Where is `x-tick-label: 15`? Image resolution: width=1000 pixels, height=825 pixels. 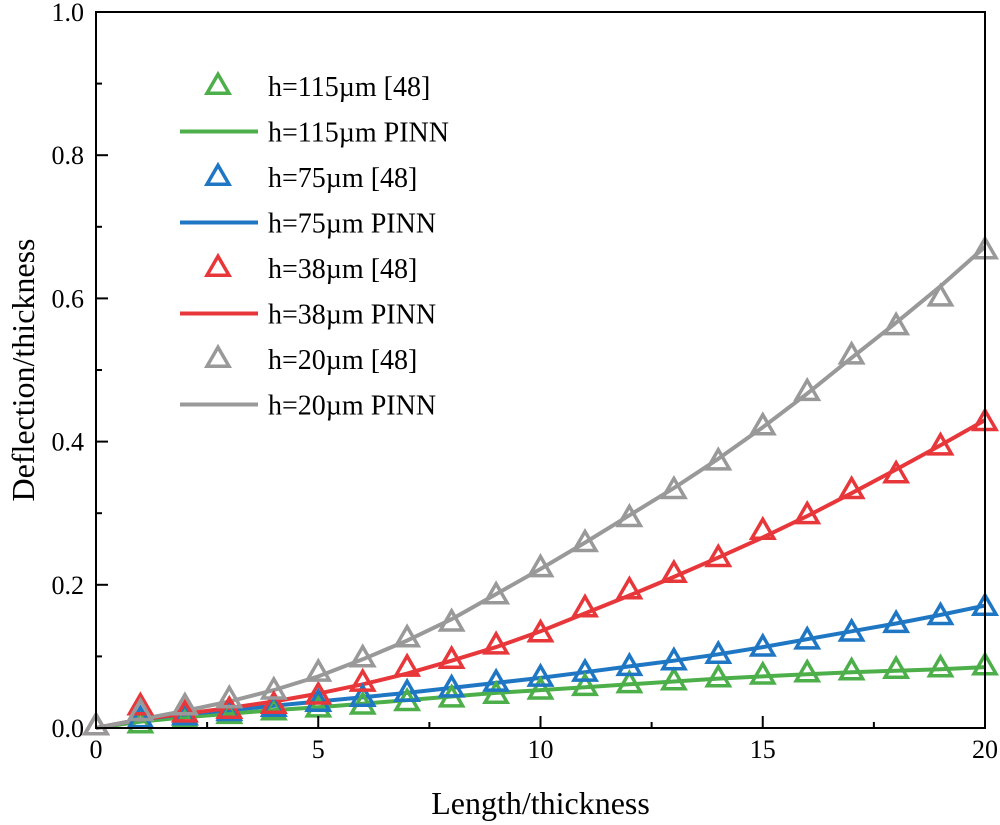 x-tick-label: 15 is located at coordinates (763, 749).